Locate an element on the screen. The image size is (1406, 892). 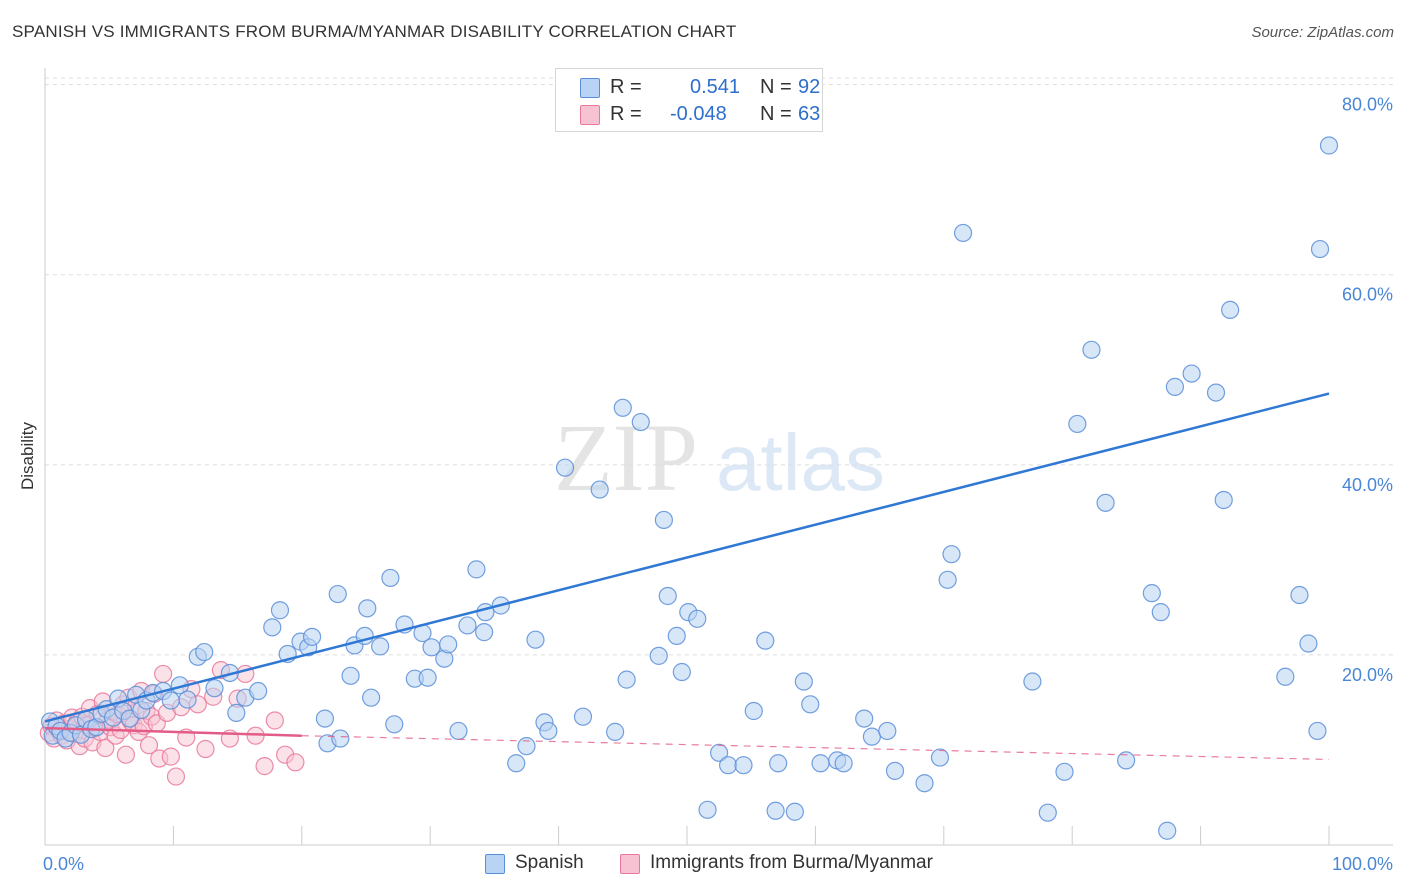
y-tick-label: 60.0% is located at coordinates (1367, 295).